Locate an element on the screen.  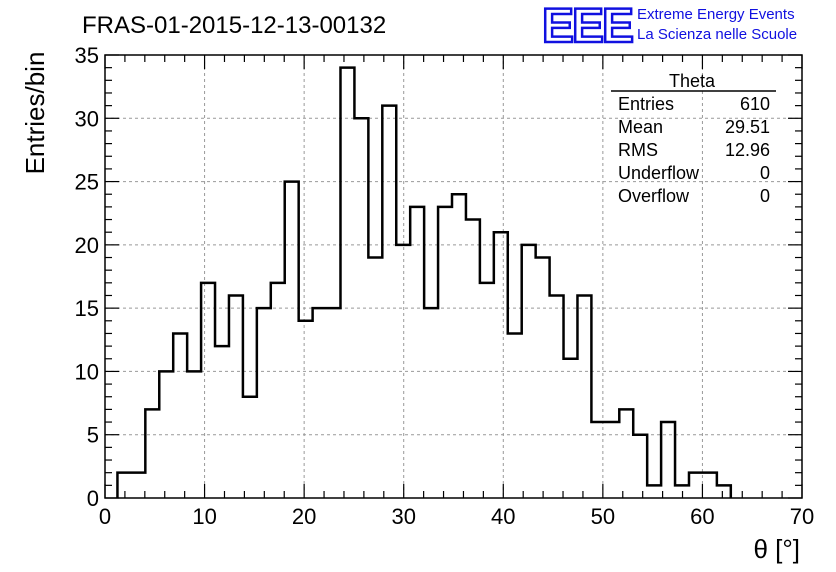
x-tick-labels: 0 10 20 30 40 50 60 70 is located at coordinates (456, 516).